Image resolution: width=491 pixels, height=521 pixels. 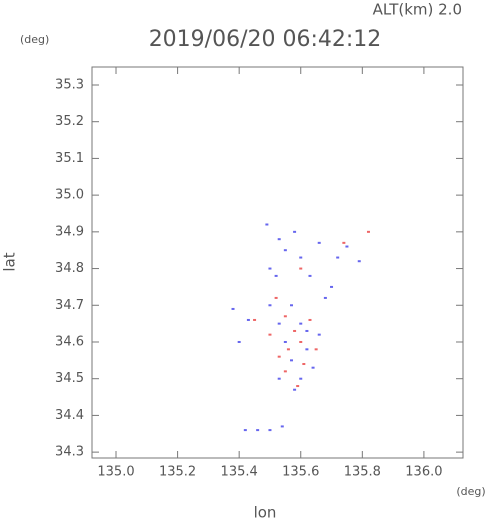 I want to click on x-tick-label: 135.6, so click(x=300, y=472).